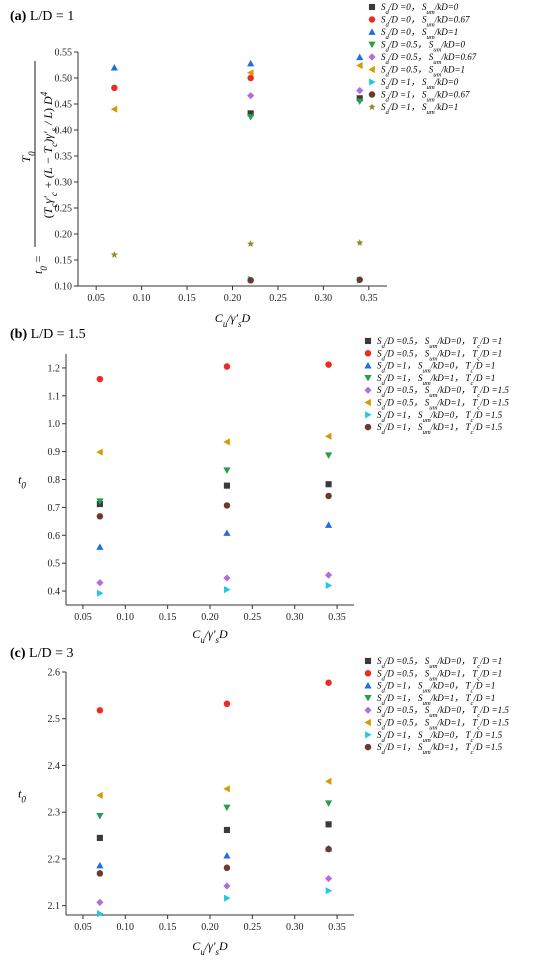 The image size is (550, 965). I want to click on y-axis-label: t0, so click(22, 796).